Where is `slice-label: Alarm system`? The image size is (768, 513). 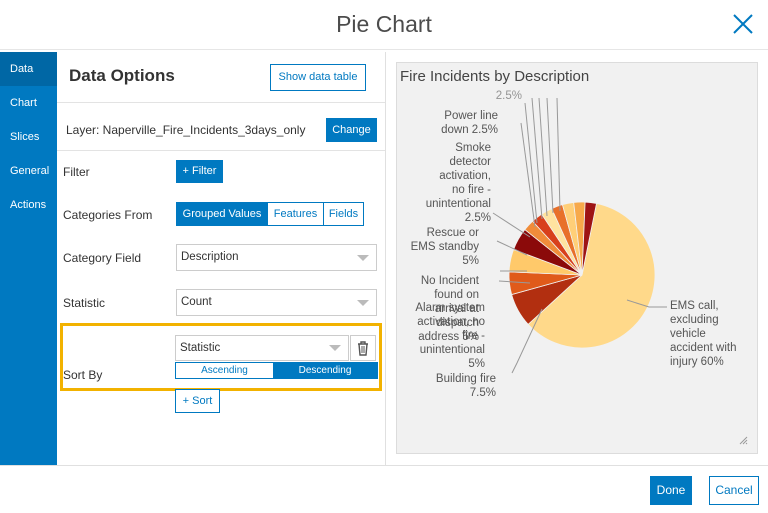 slice-label: Alarm system is located at coordinates (450, 308).